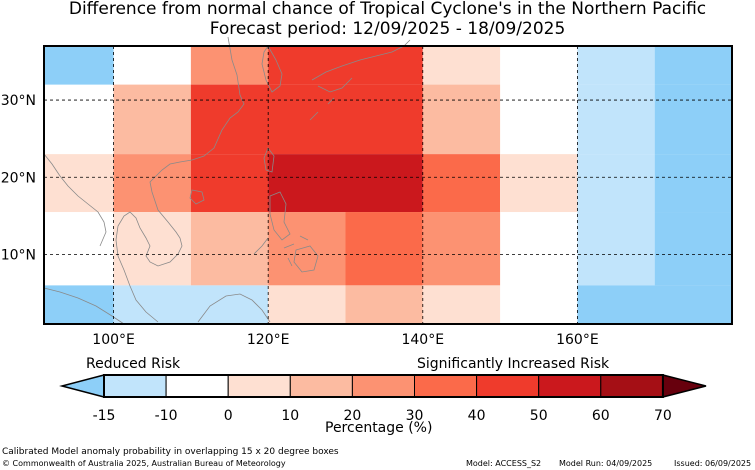 This screenshot has width=755, height=470. I want to click on y-tick-label: 10°N, so click(18, 256).